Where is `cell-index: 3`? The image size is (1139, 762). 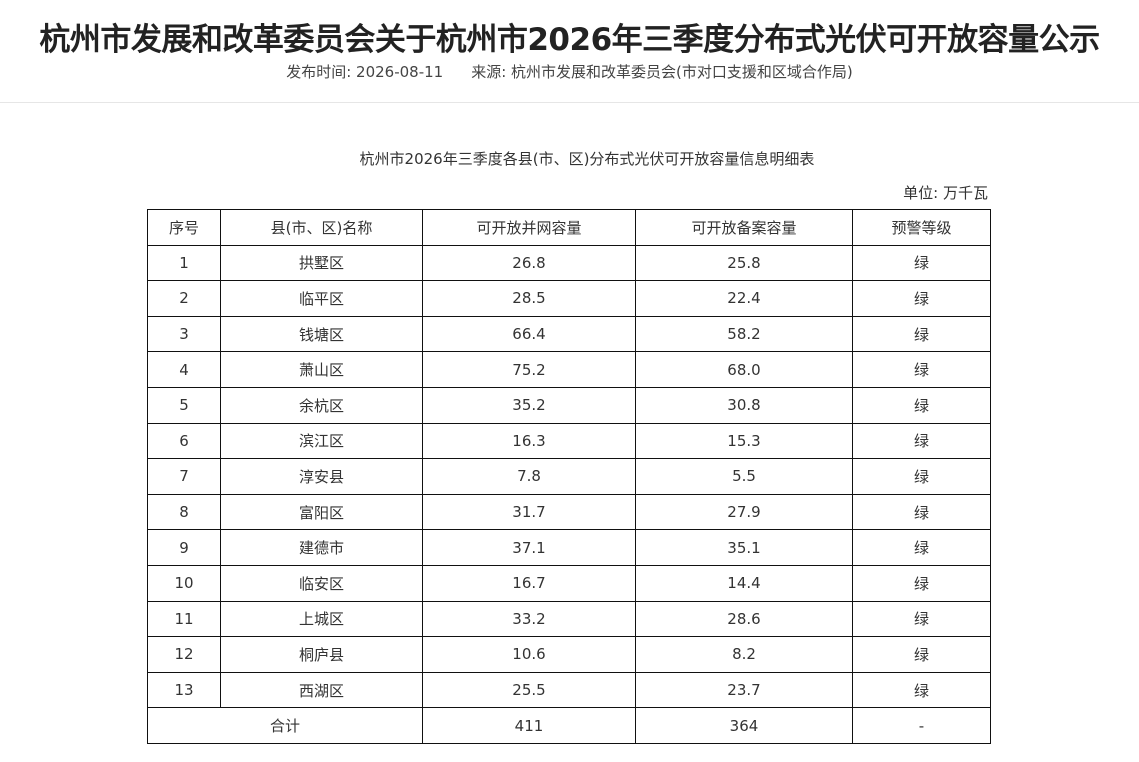
cell-index: 3 is located at coordinates (184, 334).